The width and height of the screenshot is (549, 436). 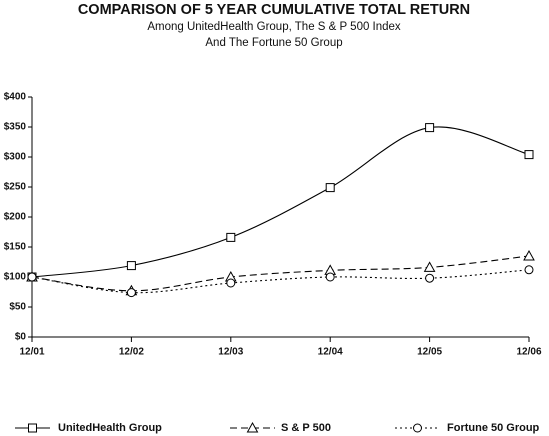 What do you see at coordinates (15, 127) in the screenshot?
I see `y-tick-label: $350` at bounding box center [15, 127].